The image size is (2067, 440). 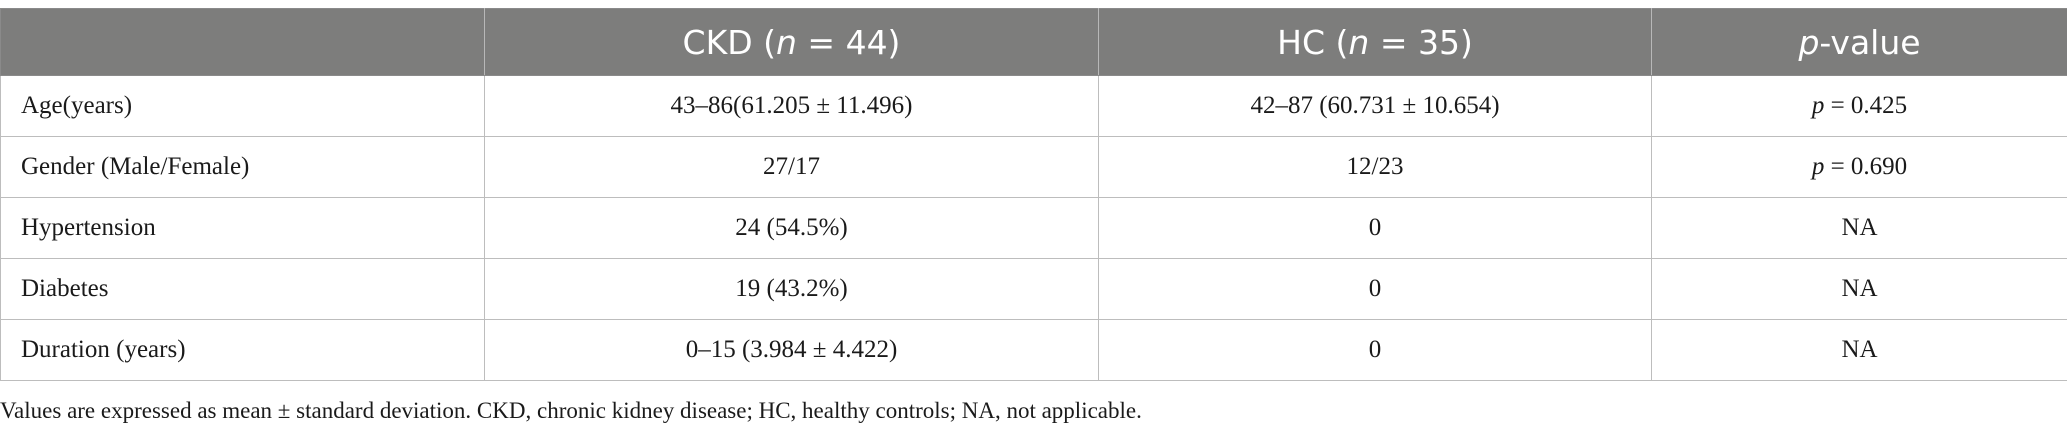 I want to click on ckd-cell: 19 (43.2%), so click(x=791, y=289).